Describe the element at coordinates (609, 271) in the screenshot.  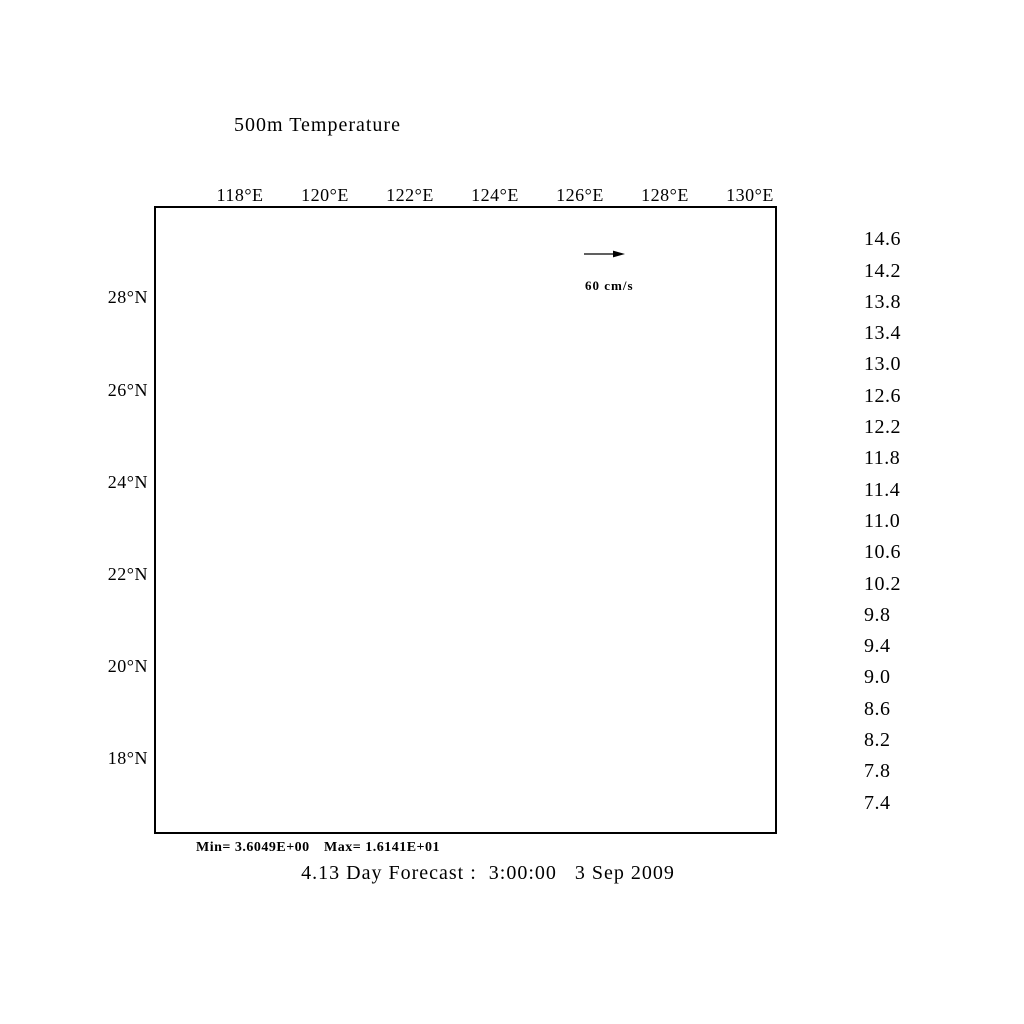
I see `vector-scale-legend: 60 cm/s` at that location.